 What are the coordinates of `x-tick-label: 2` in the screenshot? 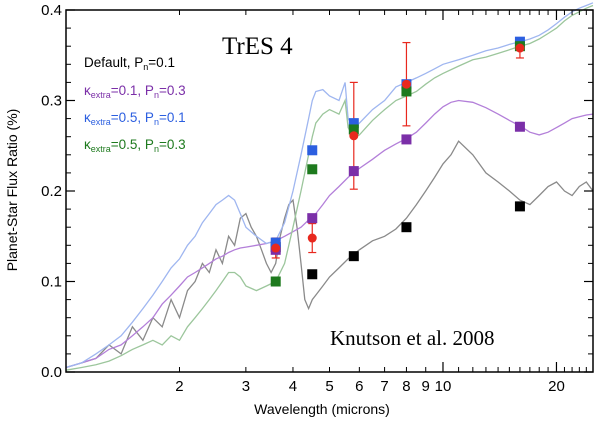 It's located at (179, 386).